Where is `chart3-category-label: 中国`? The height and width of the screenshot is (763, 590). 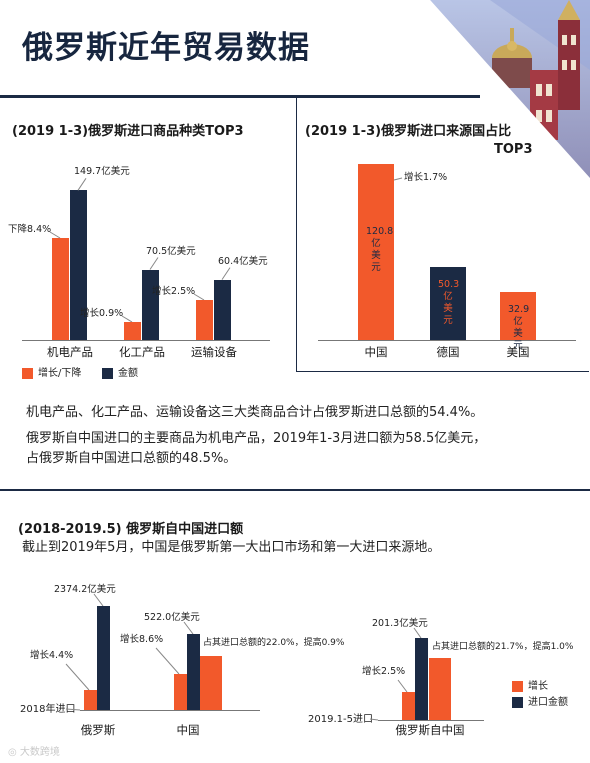 chart3-category-label: 中国 is located at coordinates (188, 730).